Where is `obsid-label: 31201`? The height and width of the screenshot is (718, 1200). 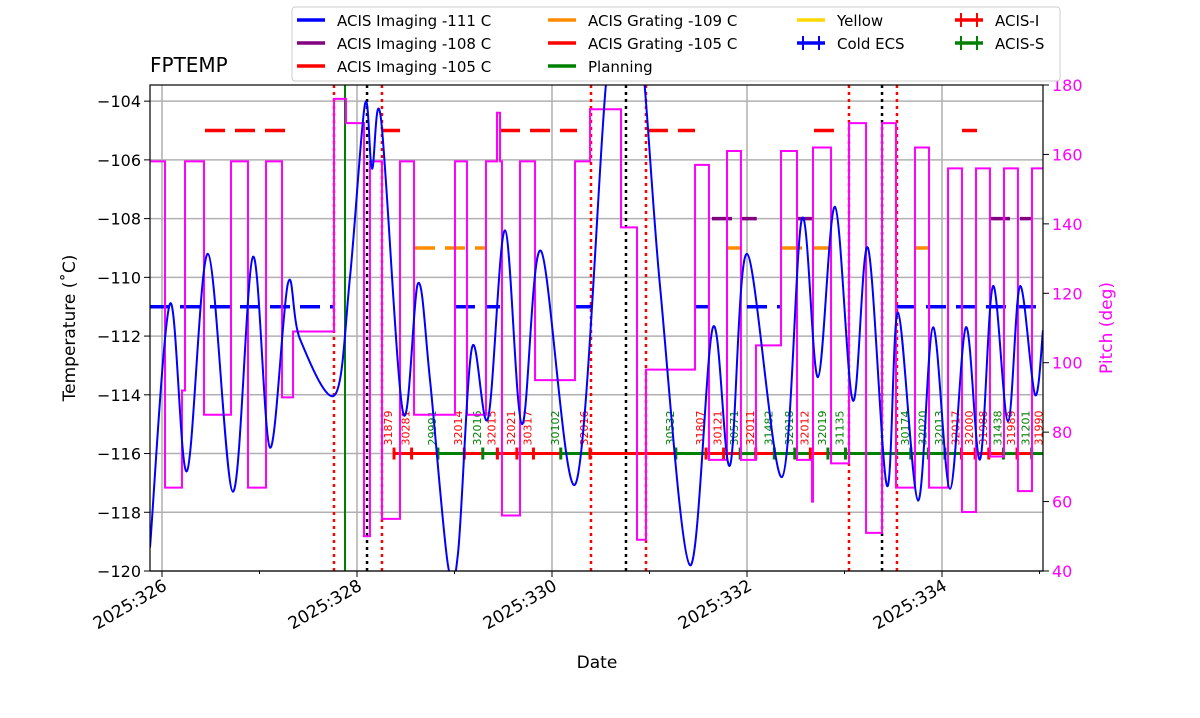 obsid-label: 31201 is located at coordinates (1026, 428).